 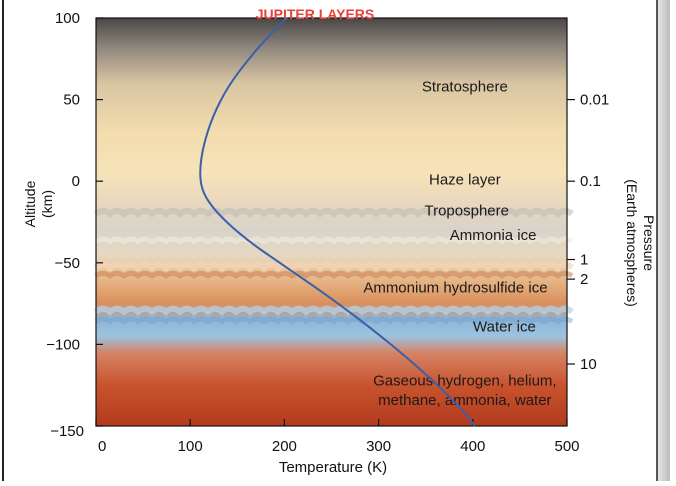 I want to click on chart-title: JUPITER LAYERS, so click(x=315, y=14).